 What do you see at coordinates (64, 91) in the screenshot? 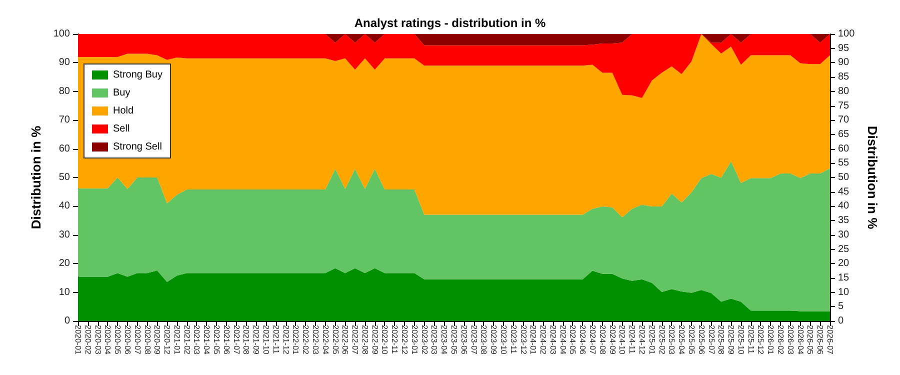
I see `y-tick-label: 80` at bounding box center [64, 91].